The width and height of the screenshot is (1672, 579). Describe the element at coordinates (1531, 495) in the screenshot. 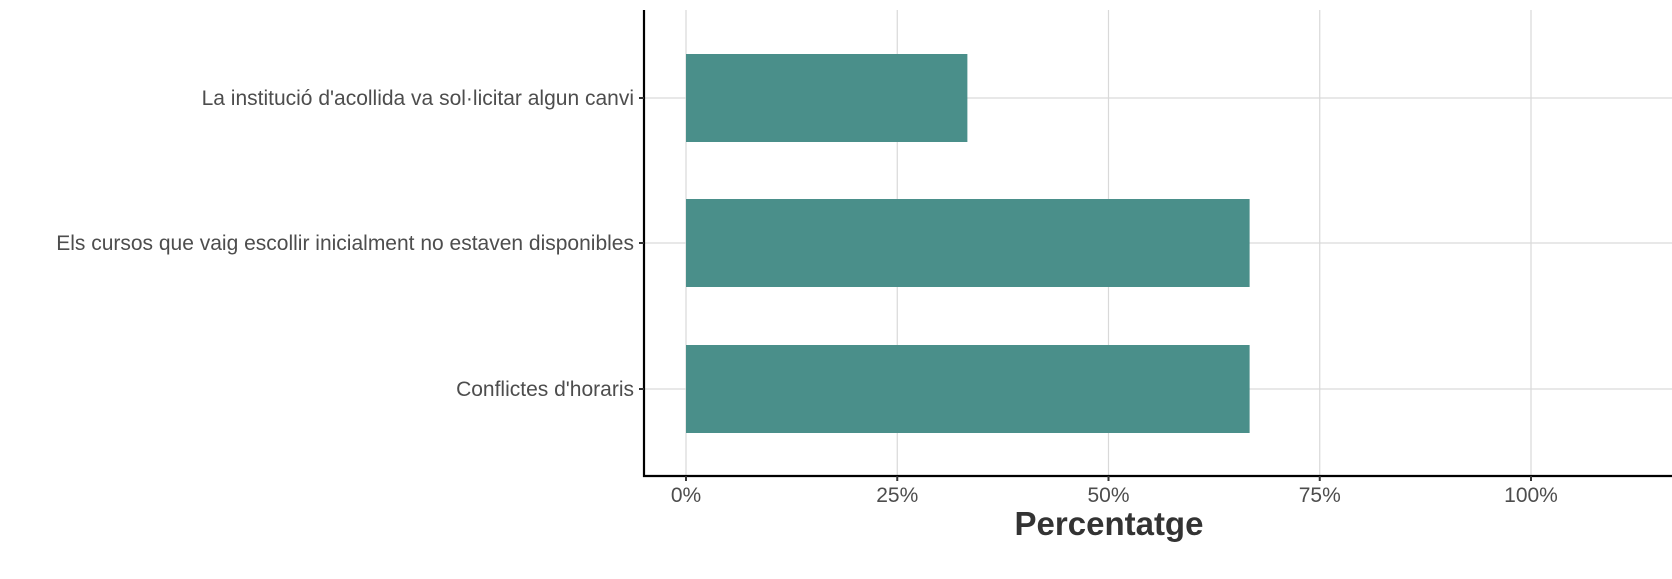

I see `x-tick-label: 100%` at that location.